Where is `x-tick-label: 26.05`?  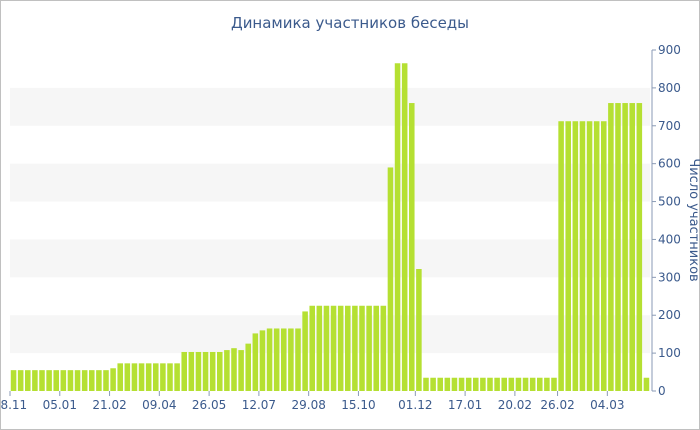 x-tick-label: 26.05 is located at coordinates (209, 405).